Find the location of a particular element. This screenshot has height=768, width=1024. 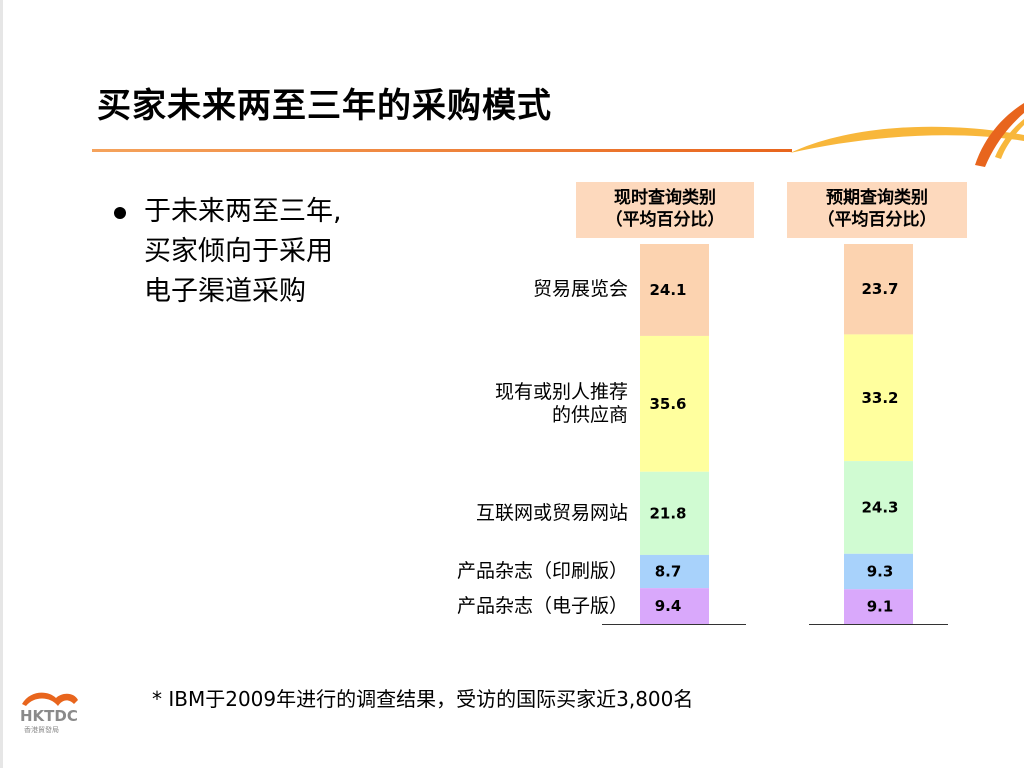

data-label: 33.2 is located at coordinates (879, 398).